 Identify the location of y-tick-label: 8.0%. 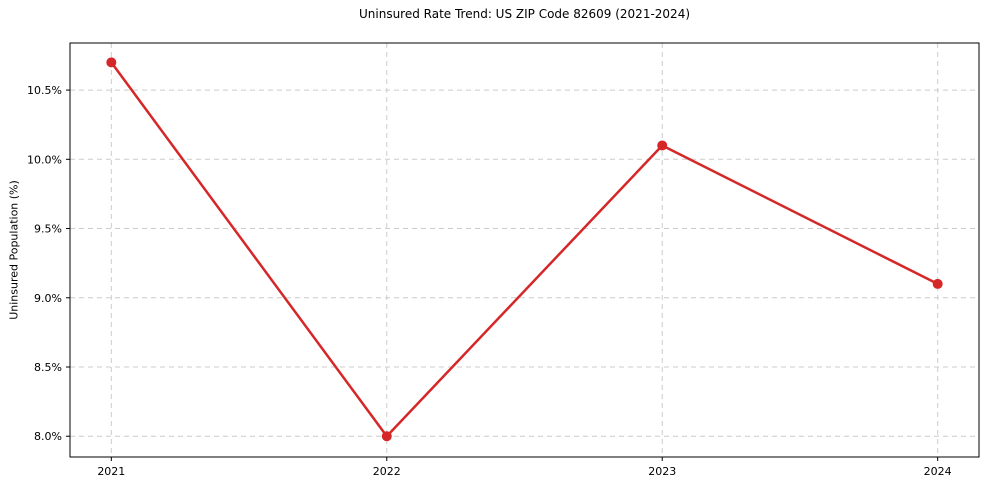
(48, 436).